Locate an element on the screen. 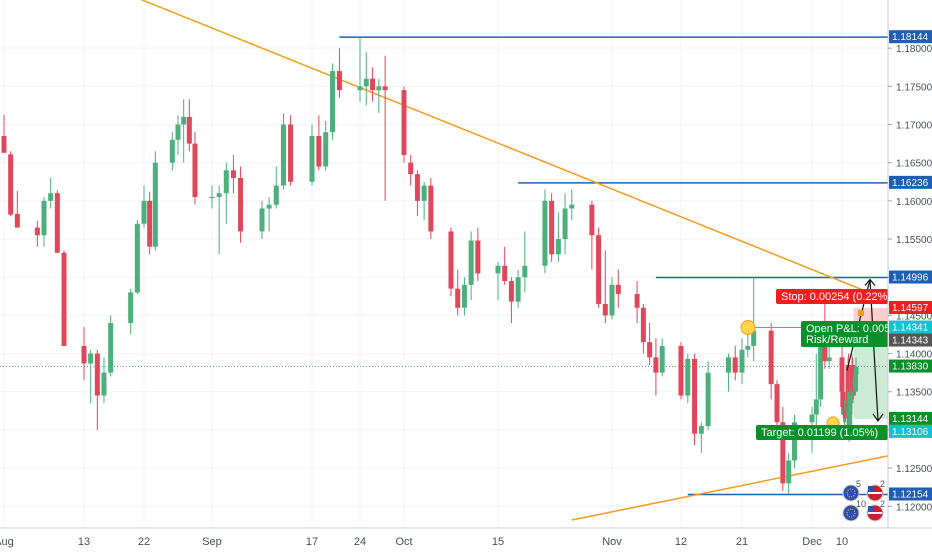 The width and height of the screenshot is (932, 555). pnl-label: Open P&L: 0.005 is located at coordinates (845, 328).